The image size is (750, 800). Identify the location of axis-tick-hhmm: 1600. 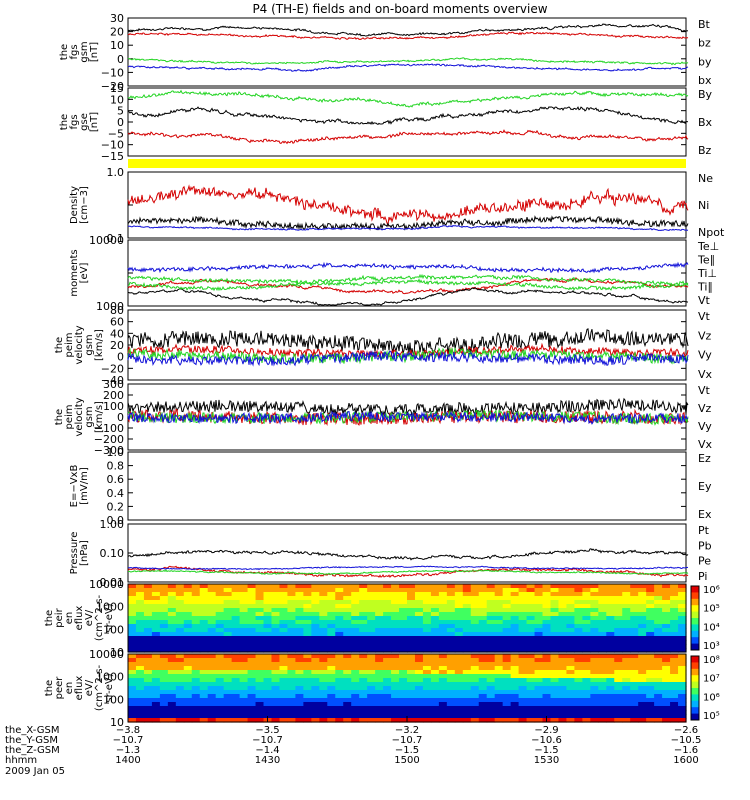
(685, 760).